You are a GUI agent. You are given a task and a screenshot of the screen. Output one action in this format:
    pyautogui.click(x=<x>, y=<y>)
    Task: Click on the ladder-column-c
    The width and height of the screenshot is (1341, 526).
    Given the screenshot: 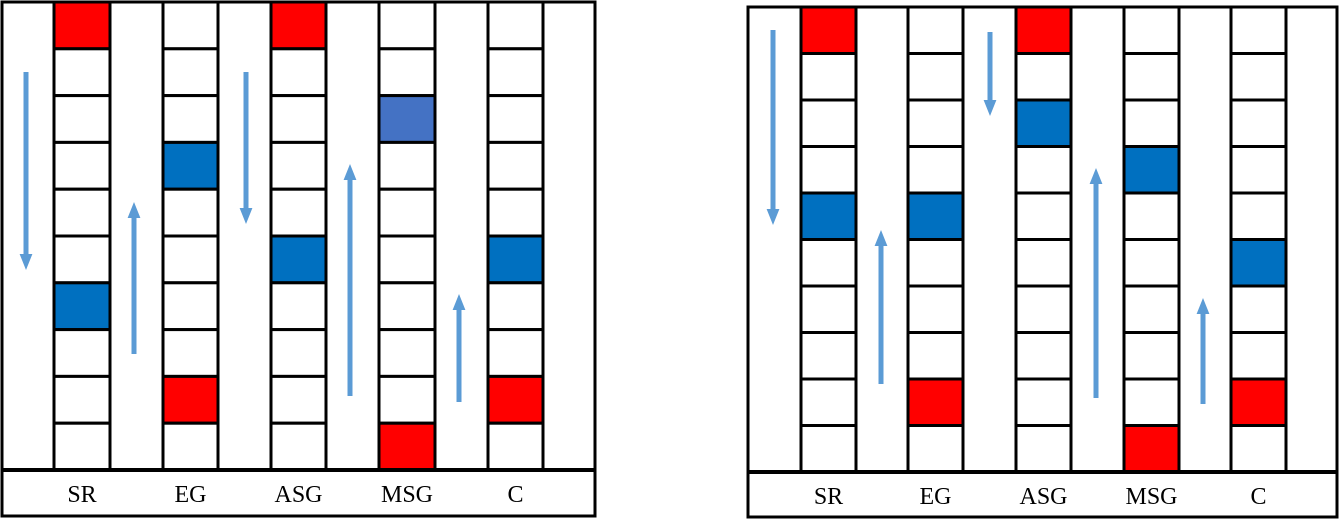 What is the action you would take?
    pyautogui.click(x=1258, y=239)
    